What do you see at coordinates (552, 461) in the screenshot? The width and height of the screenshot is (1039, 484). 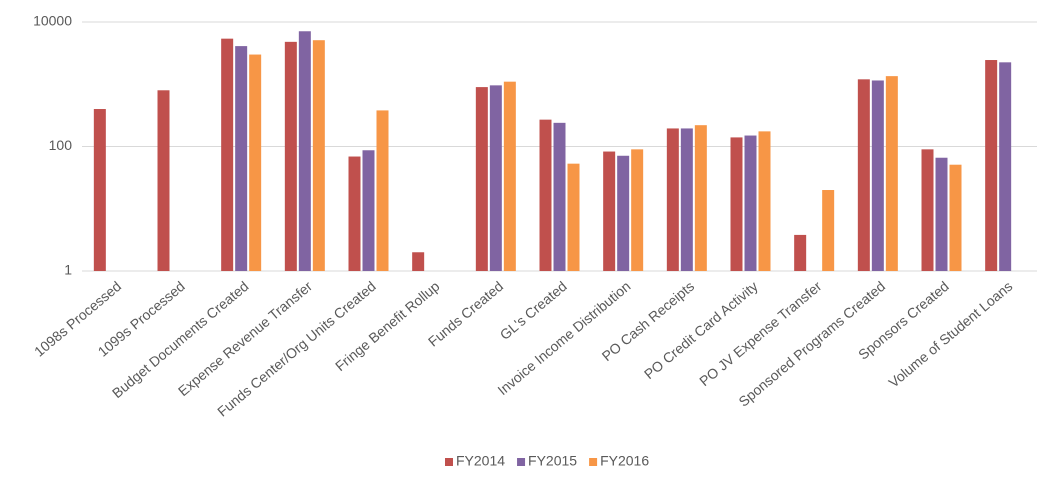 I see `legend-label: FY2015` at bounding box center [552, 461].